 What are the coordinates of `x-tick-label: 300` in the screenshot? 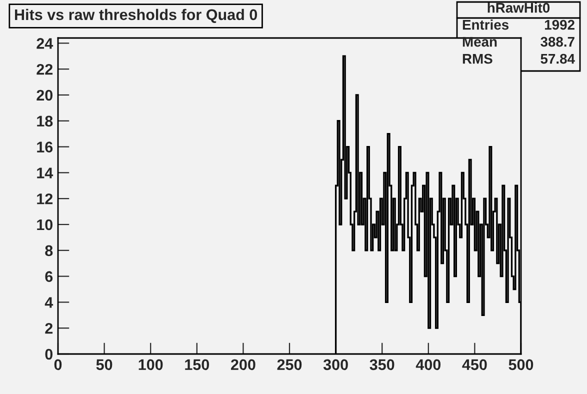 It's located at (335, 364).